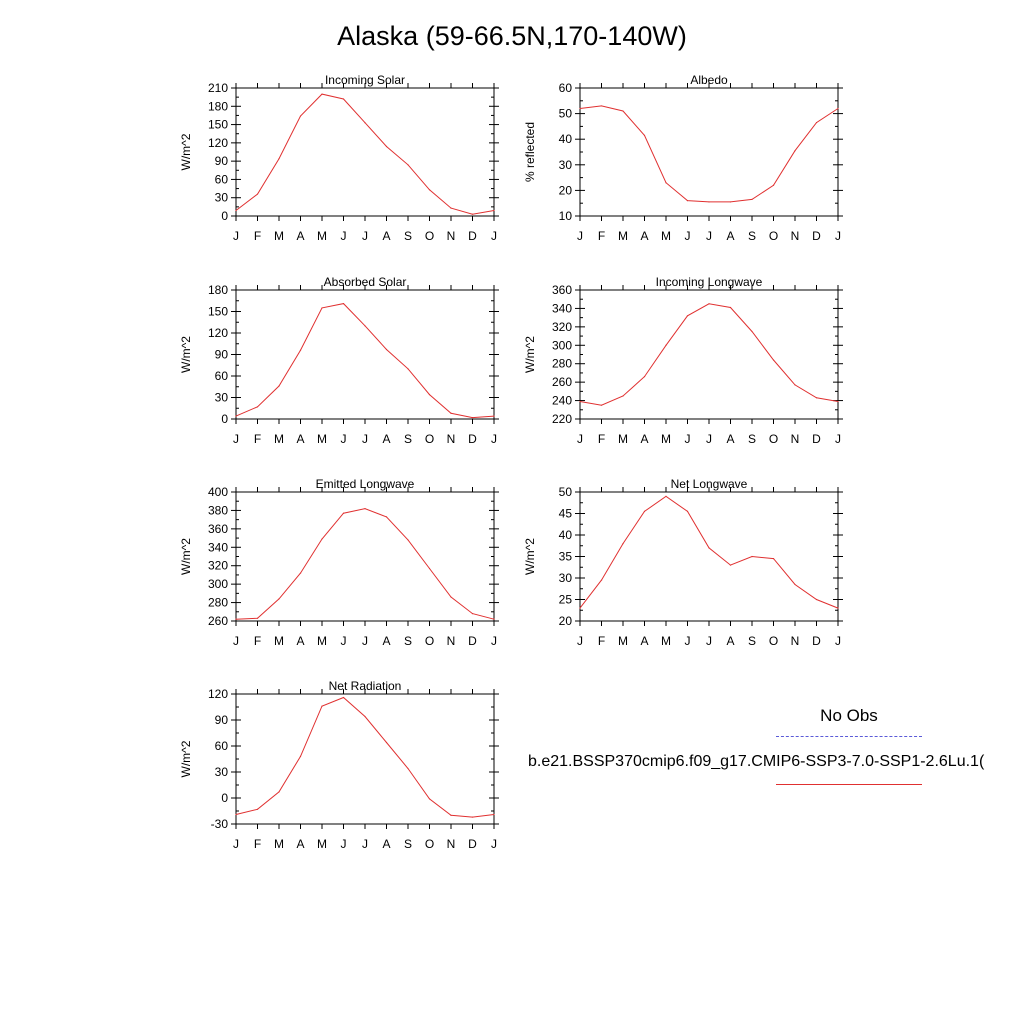 This screenshot has height=1024, width=1024. Describe the element at coordinates (562, 327) in the screenshot. I see `panel-4-ytick-label: 320` at that location.